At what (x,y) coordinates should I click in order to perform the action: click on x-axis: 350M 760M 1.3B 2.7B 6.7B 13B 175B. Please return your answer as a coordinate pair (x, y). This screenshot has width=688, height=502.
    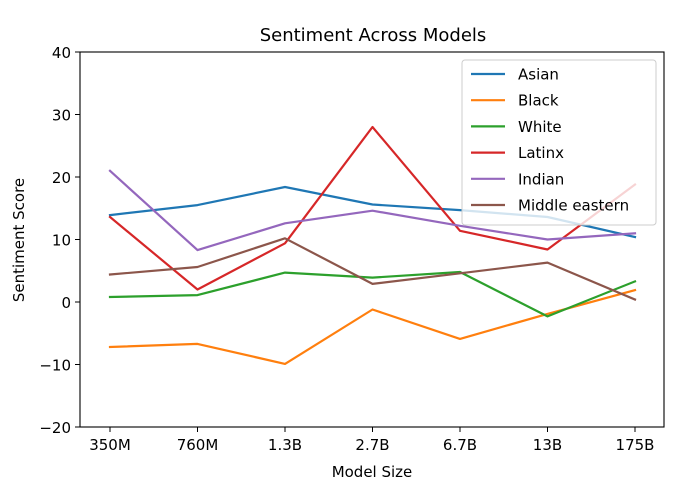
    Looking at the image, I should click on (371, 440).